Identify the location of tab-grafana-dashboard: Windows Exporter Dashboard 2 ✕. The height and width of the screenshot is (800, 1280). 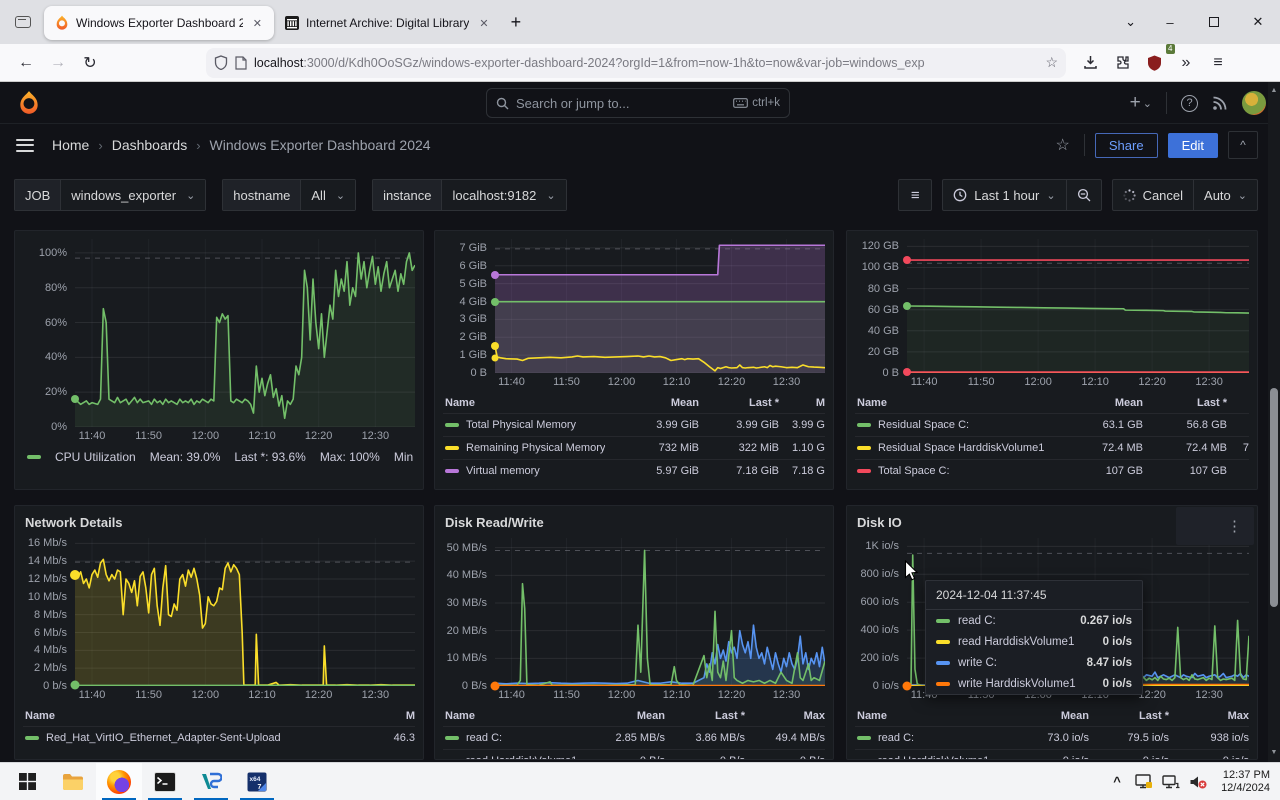
(159, 23).